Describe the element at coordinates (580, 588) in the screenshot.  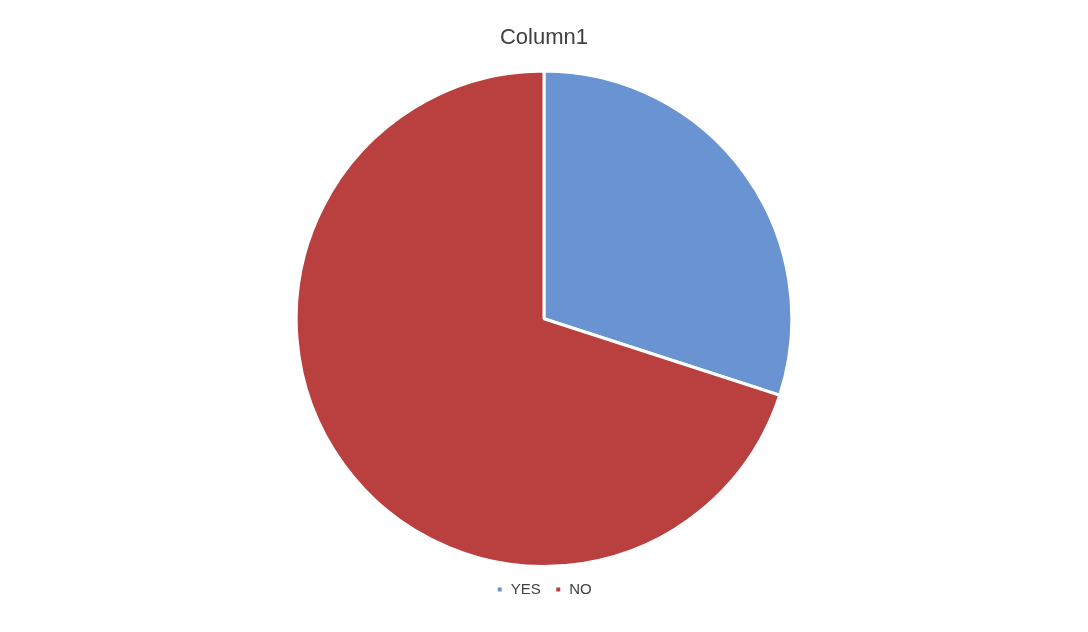
I see `legend-label: NO` at that location.